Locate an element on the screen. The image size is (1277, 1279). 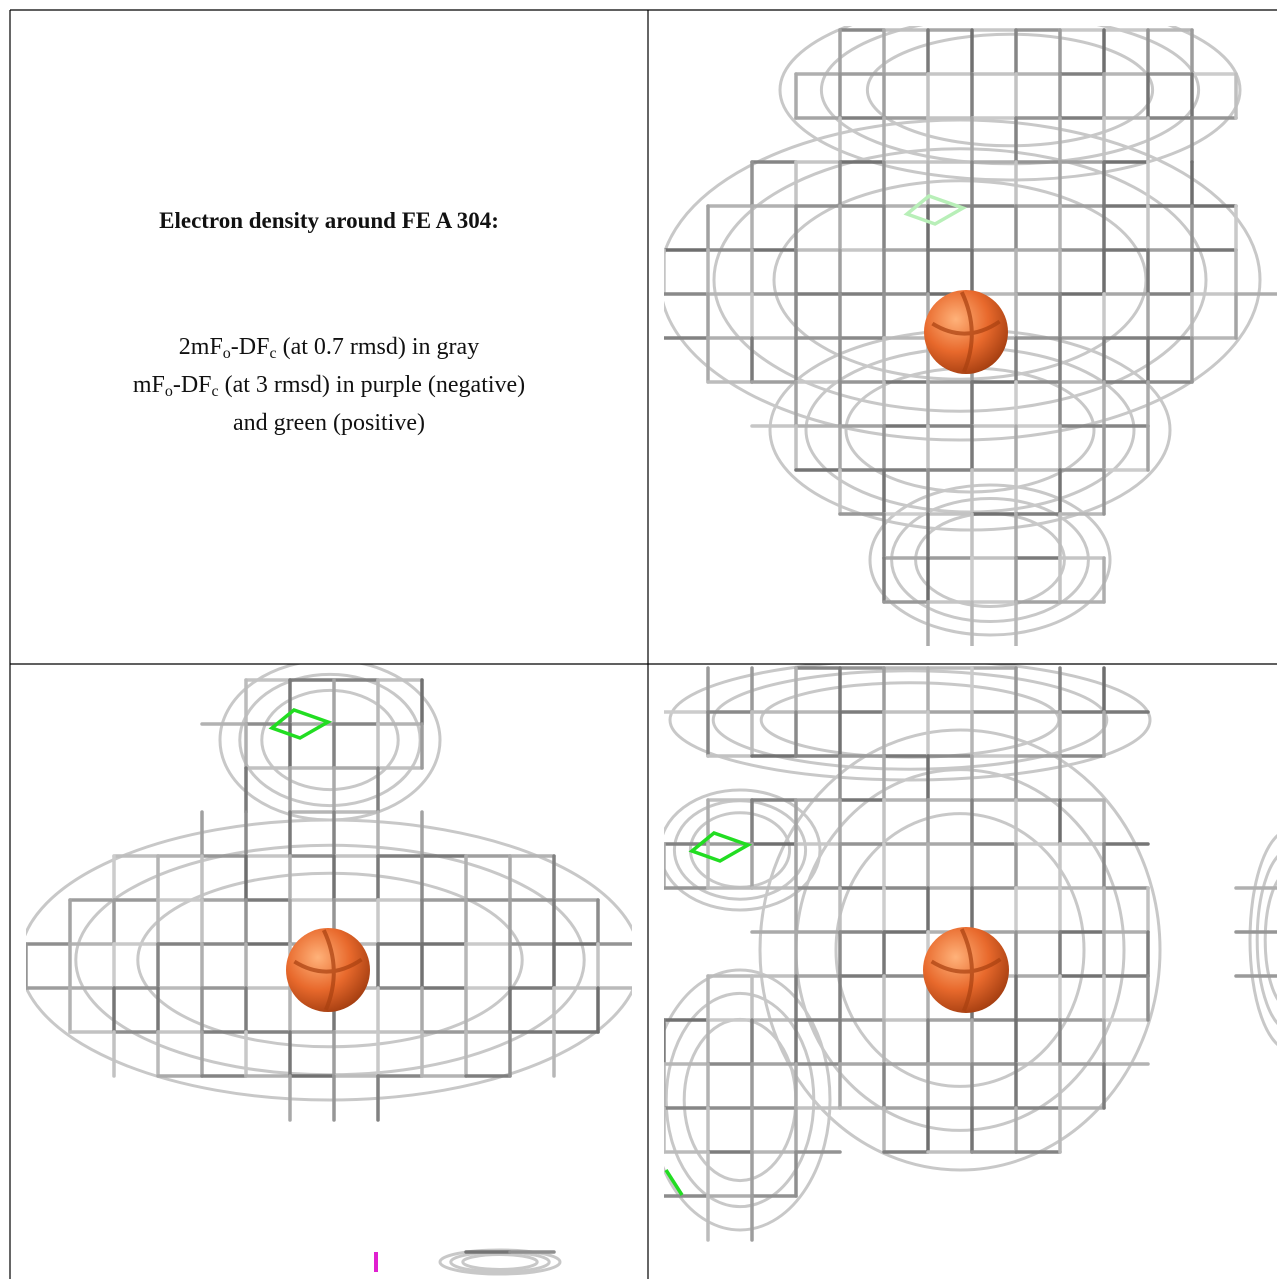
caption-text: 2mF is located at coordinates (200, 347).